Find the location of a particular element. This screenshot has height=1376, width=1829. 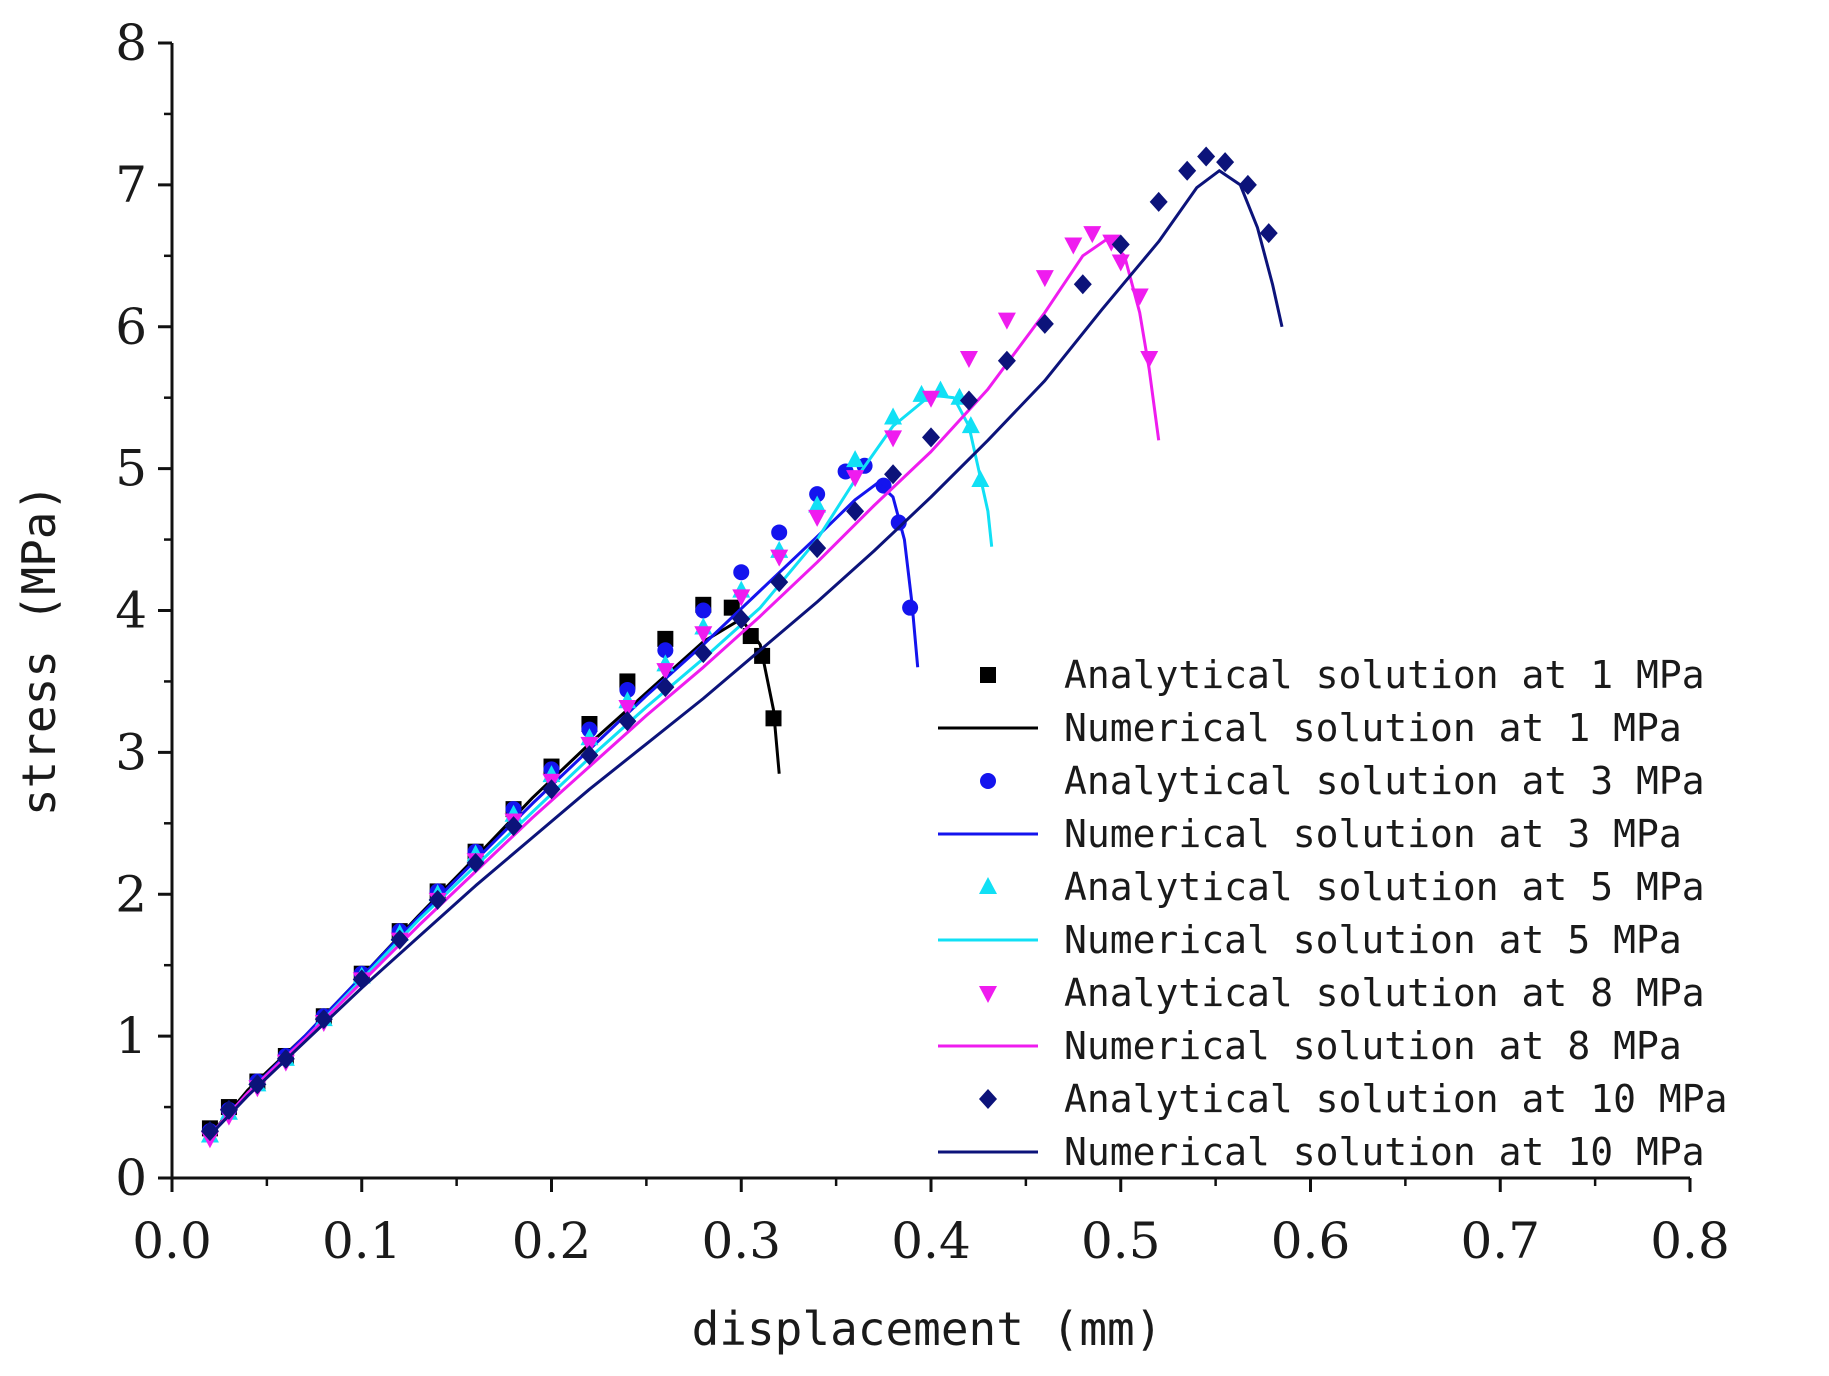

legend-entry: Analytical solution at 5 MPa is located at coordinates (1342, 887).